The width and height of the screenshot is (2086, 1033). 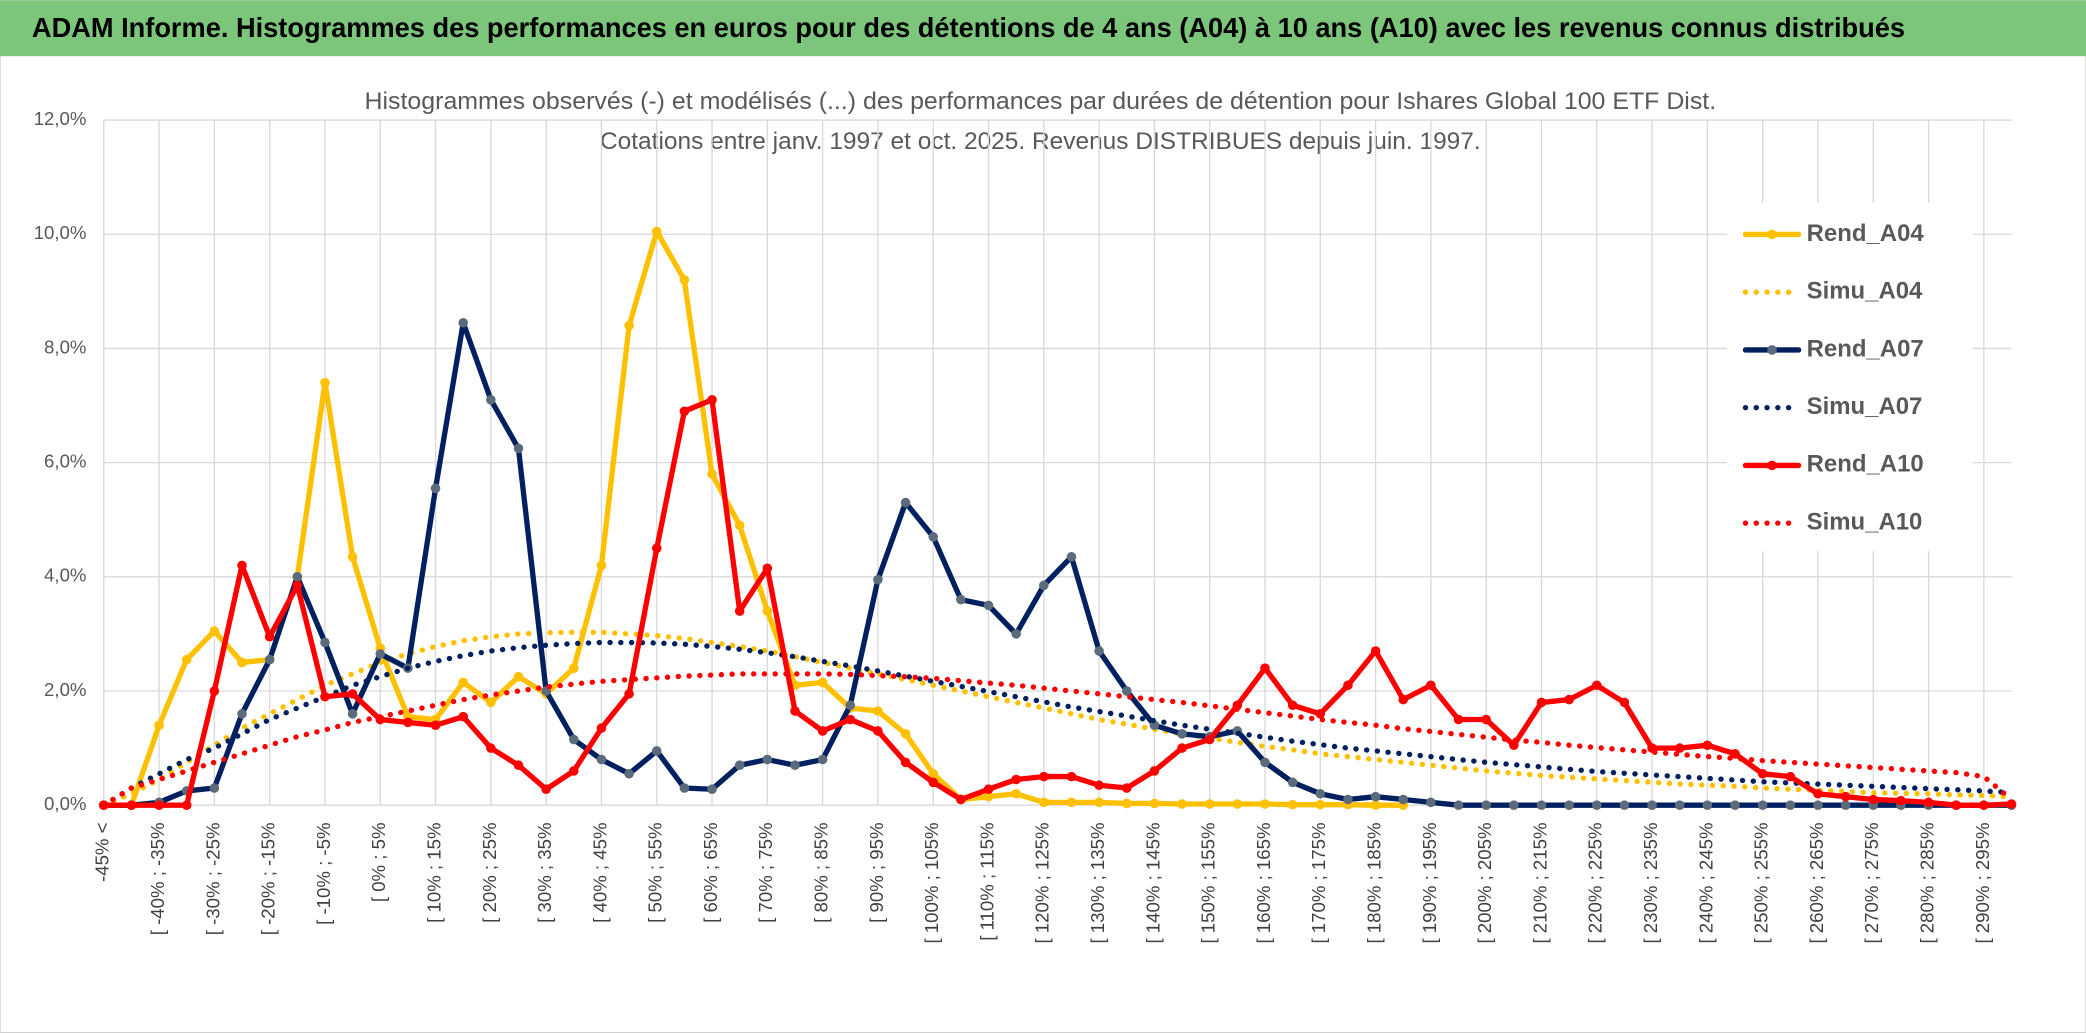 What do you see at coordinates (1865, 291) in the screenshot?
I see `legend-label: Simu_A04` at bounding box center [1865, 291].